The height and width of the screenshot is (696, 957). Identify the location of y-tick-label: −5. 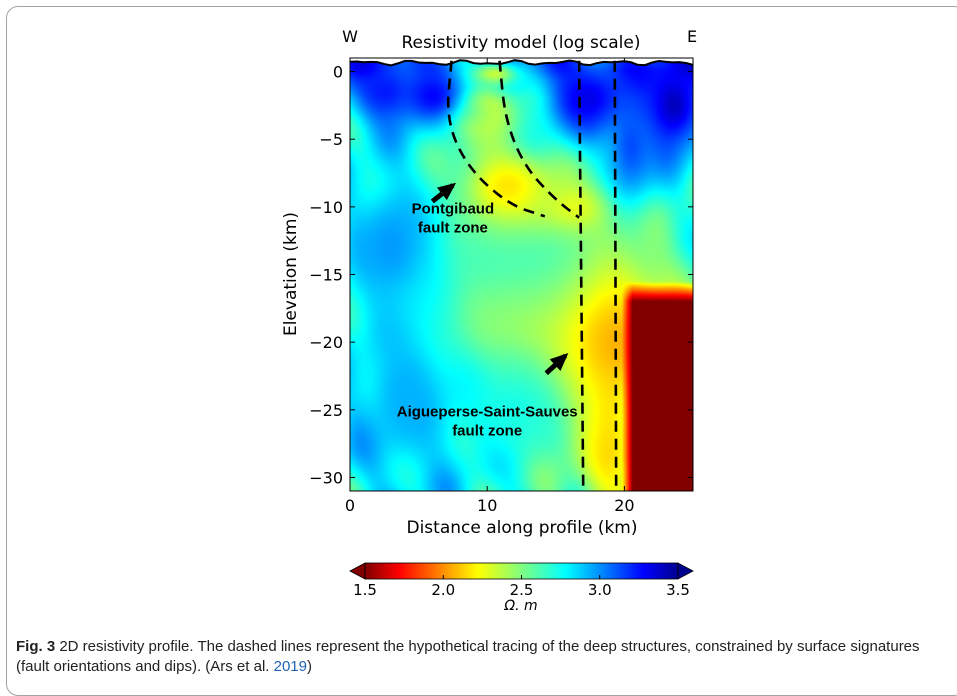
(331, 139).